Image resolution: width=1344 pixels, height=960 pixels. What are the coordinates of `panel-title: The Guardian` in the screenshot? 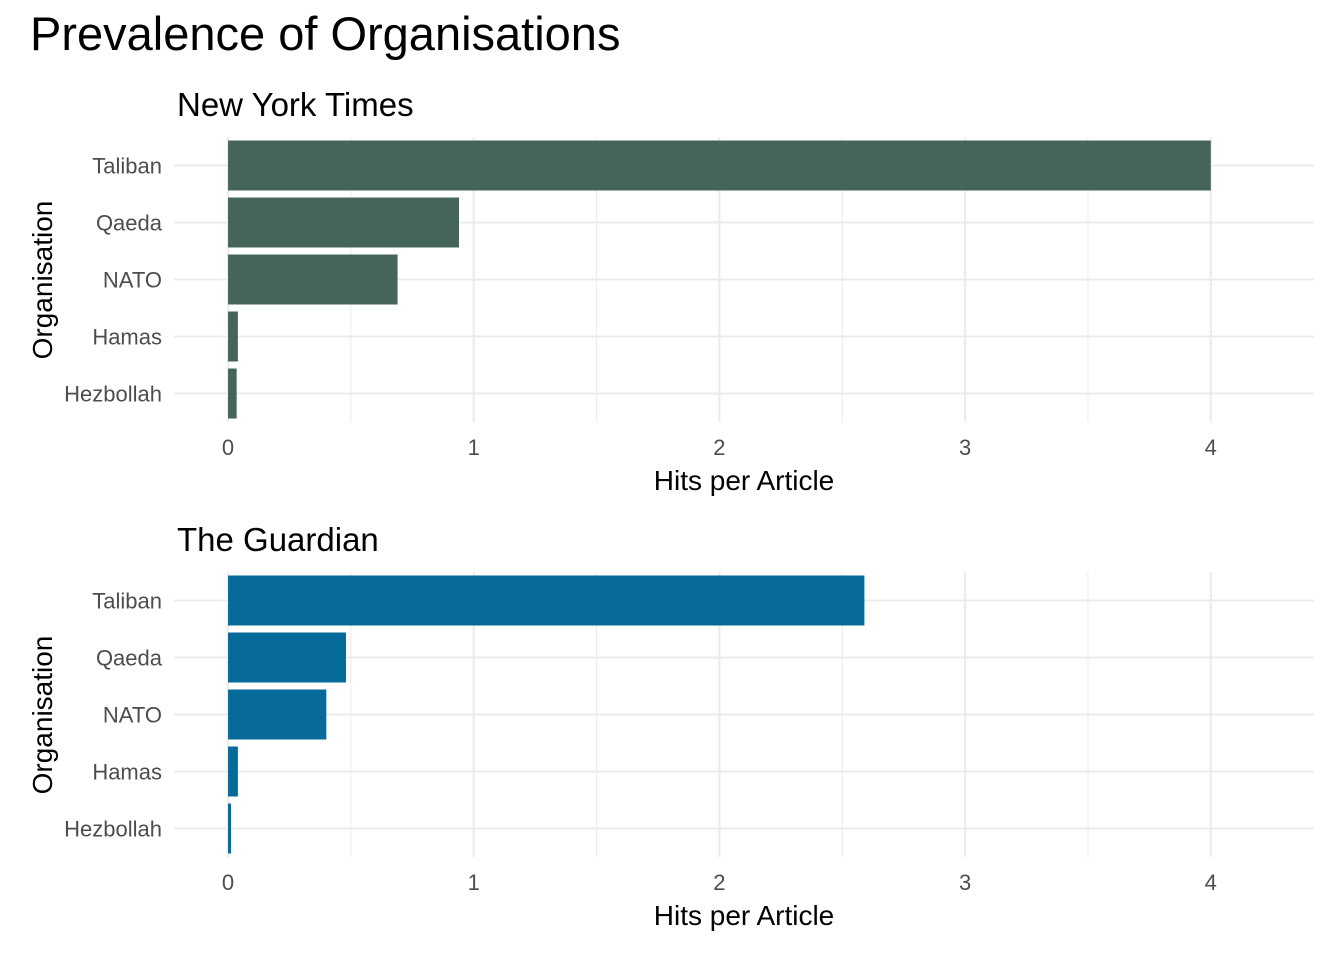 It's located at (278, 539).